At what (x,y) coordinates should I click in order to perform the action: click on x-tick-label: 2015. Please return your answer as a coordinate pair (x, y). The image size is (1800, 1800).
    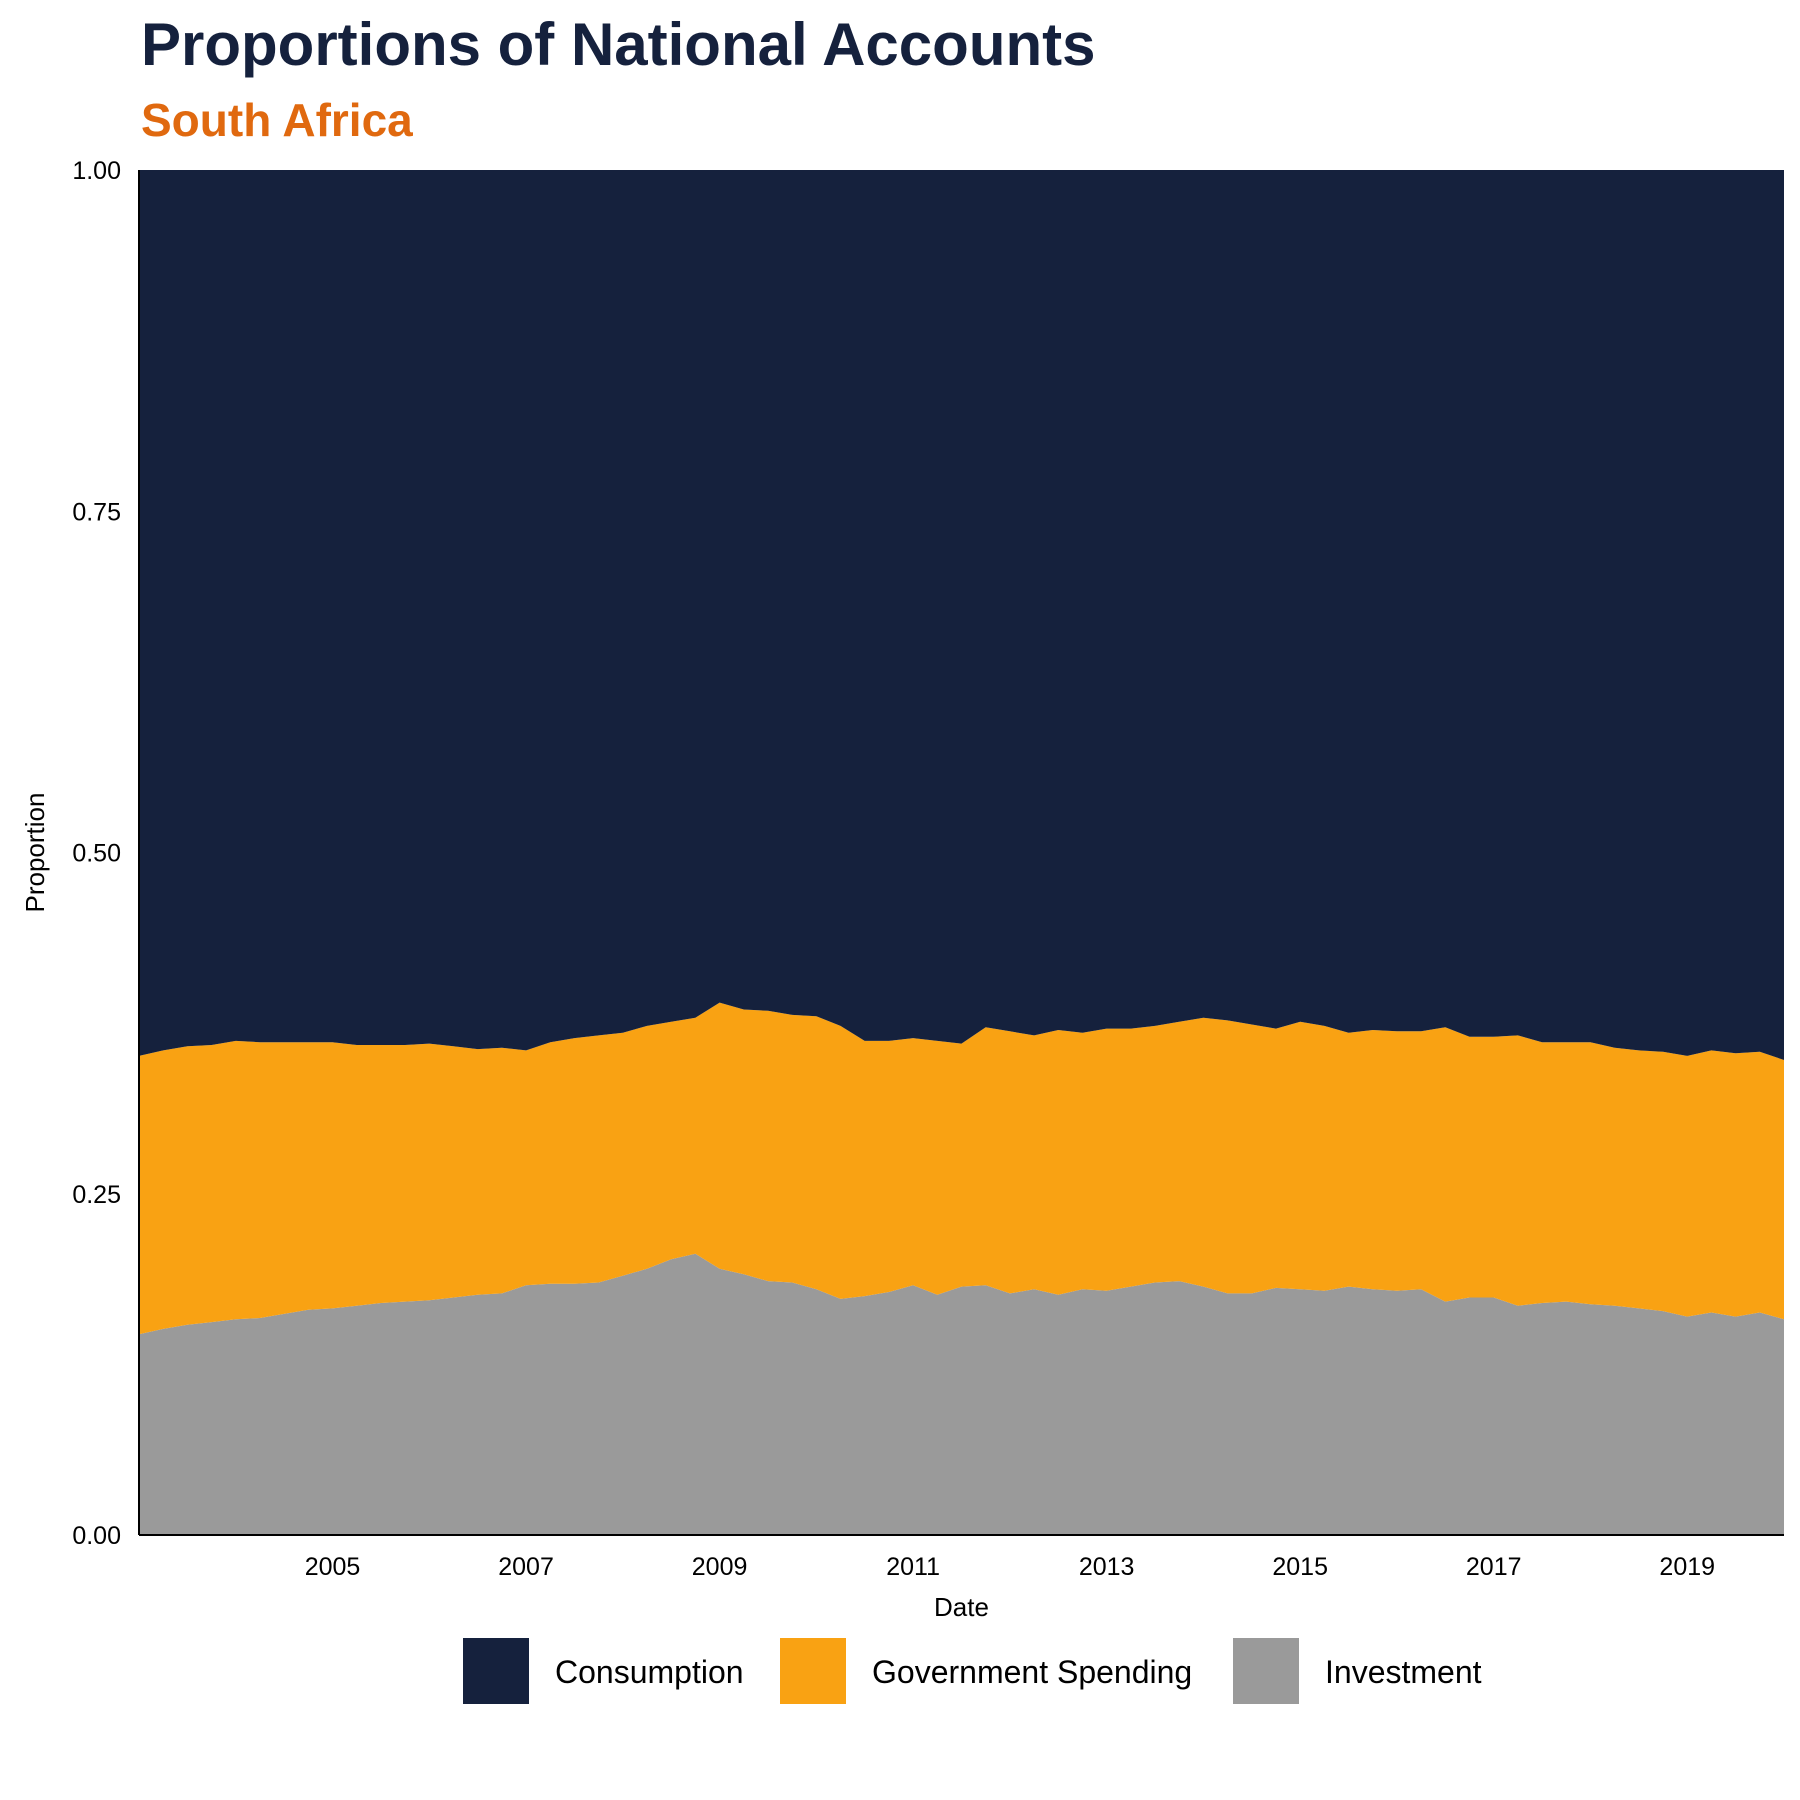
    Looking at the image, I should click on (1300, 1567).